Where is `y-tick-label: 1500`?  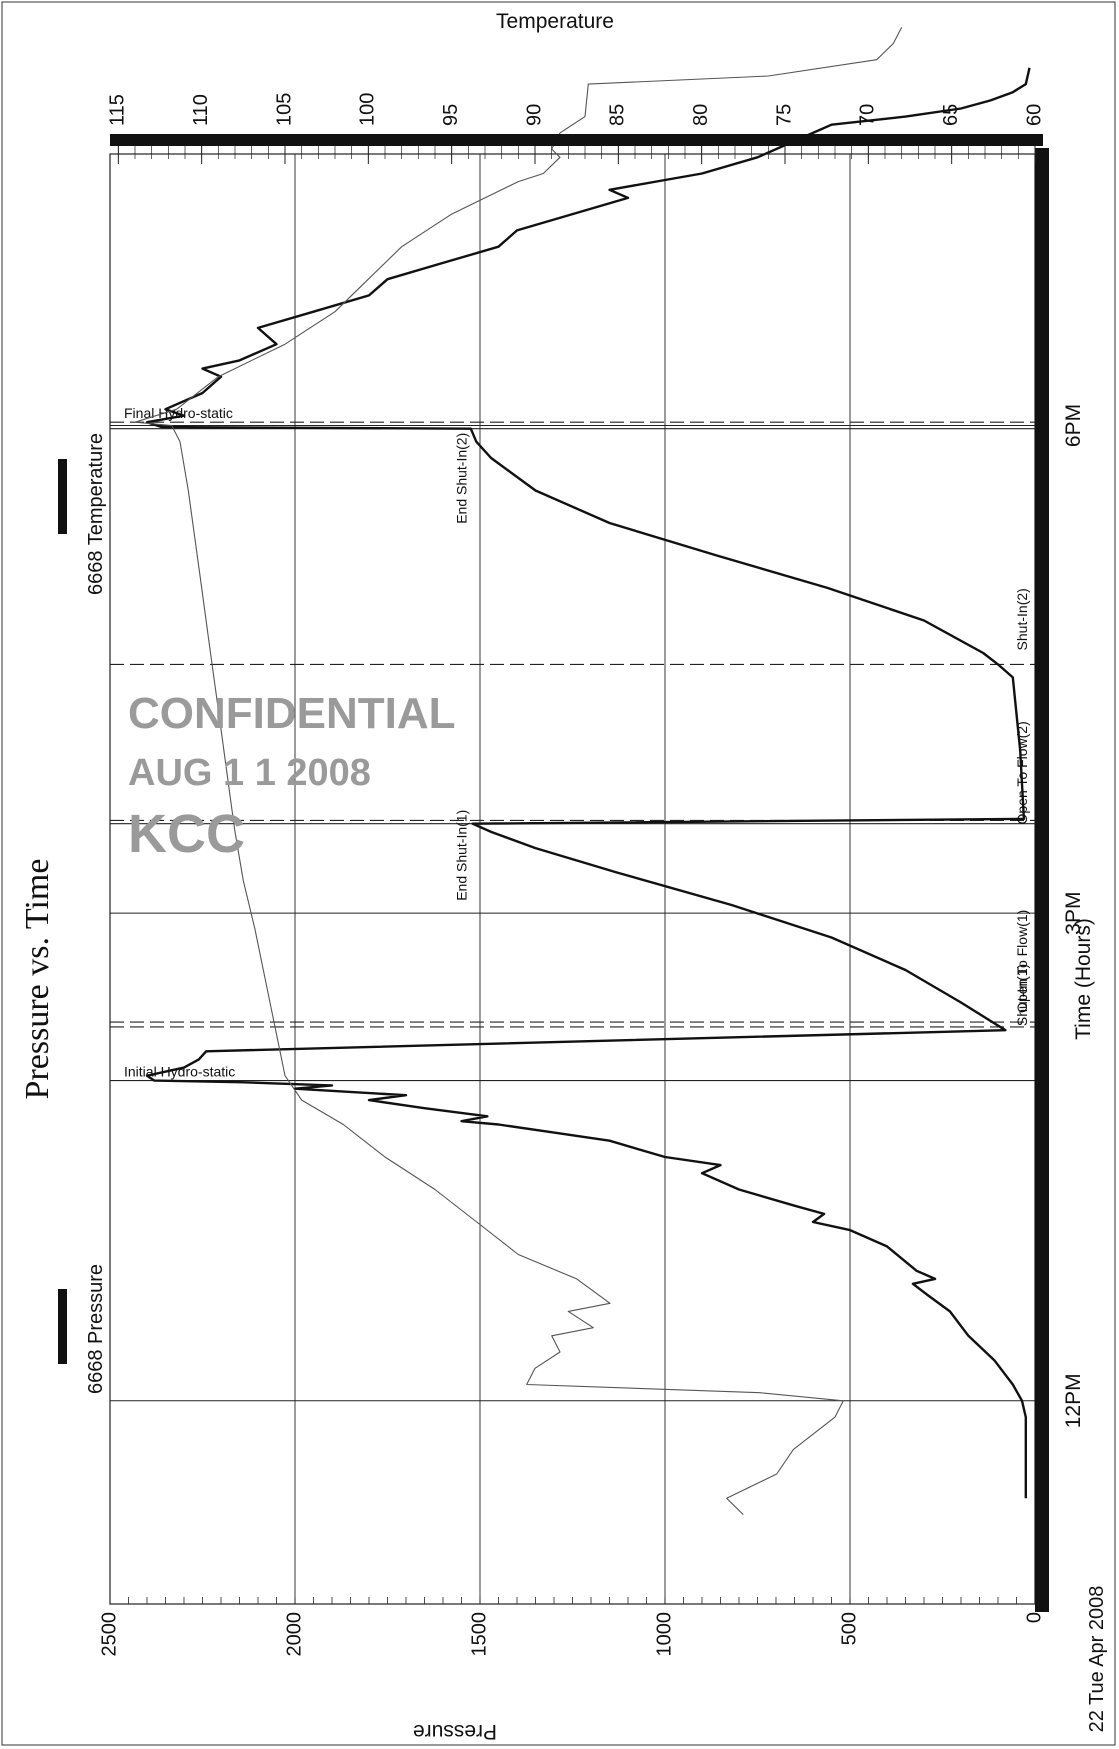
y-tick-label: 1500 is located at coordinates (479, 1634).